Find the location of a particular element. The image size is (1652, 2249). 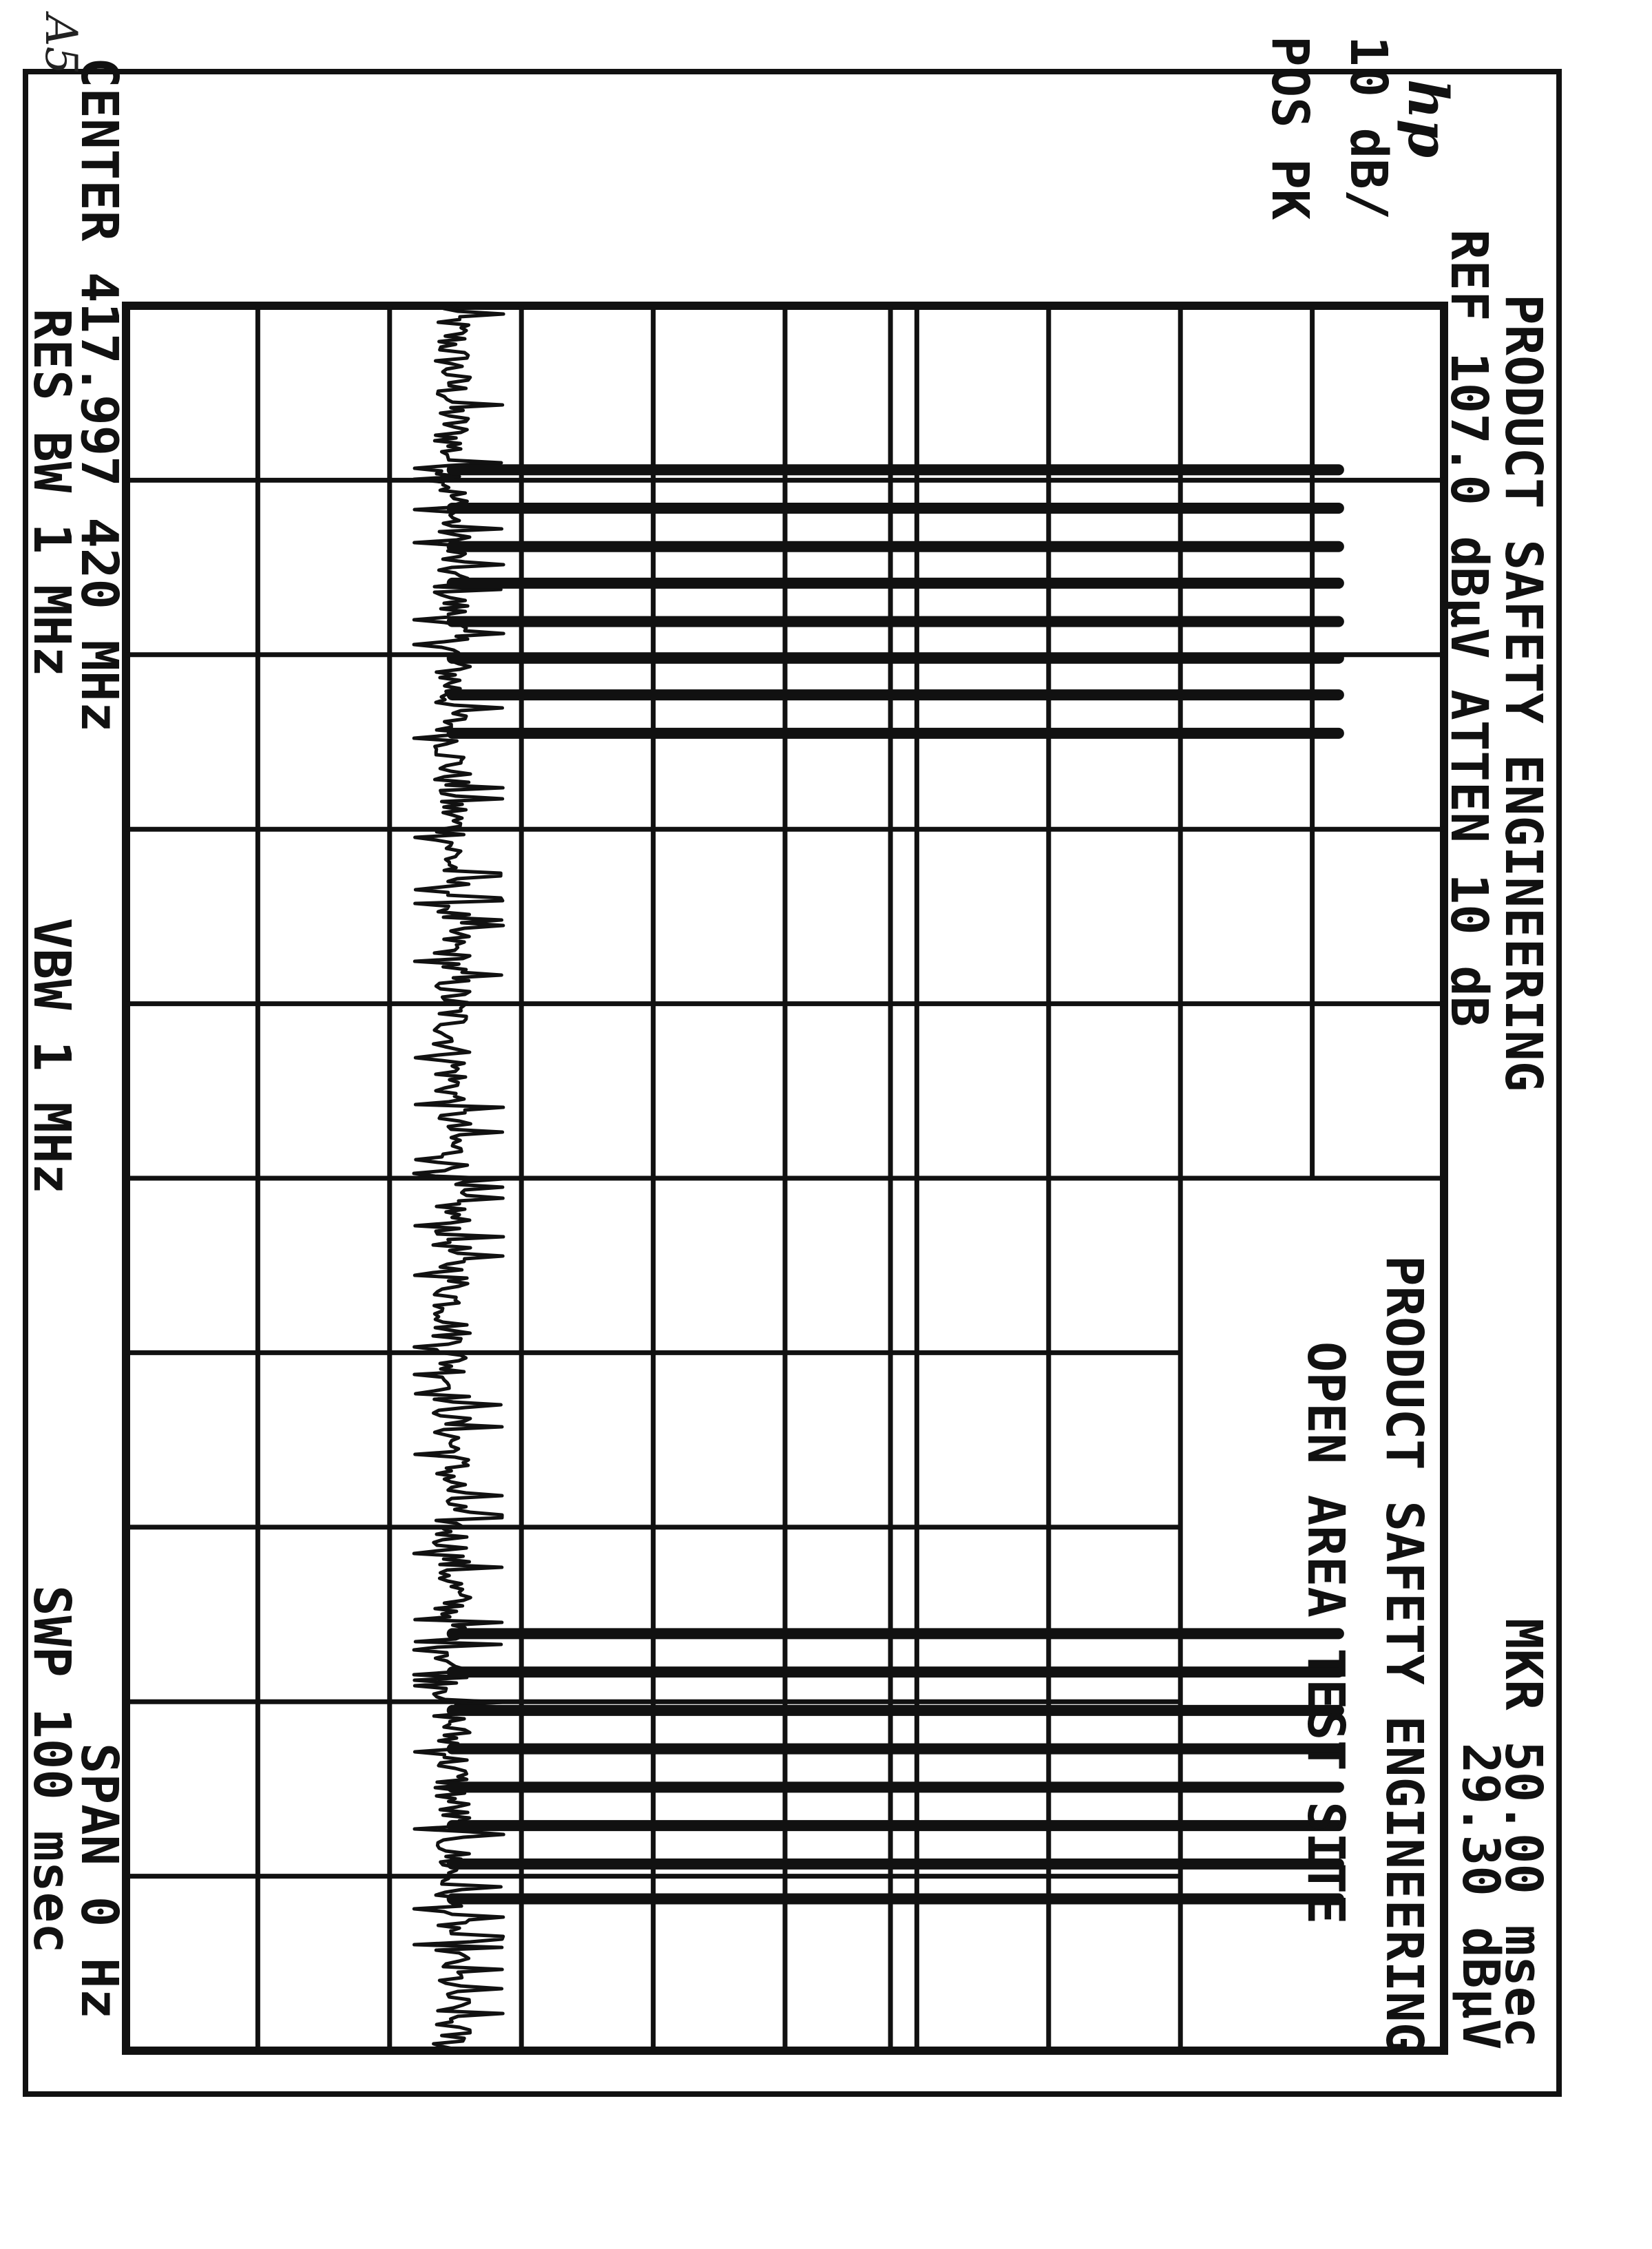

marker-level-readout: 29.30 dBµV is located at coordinates (1480, 1896).